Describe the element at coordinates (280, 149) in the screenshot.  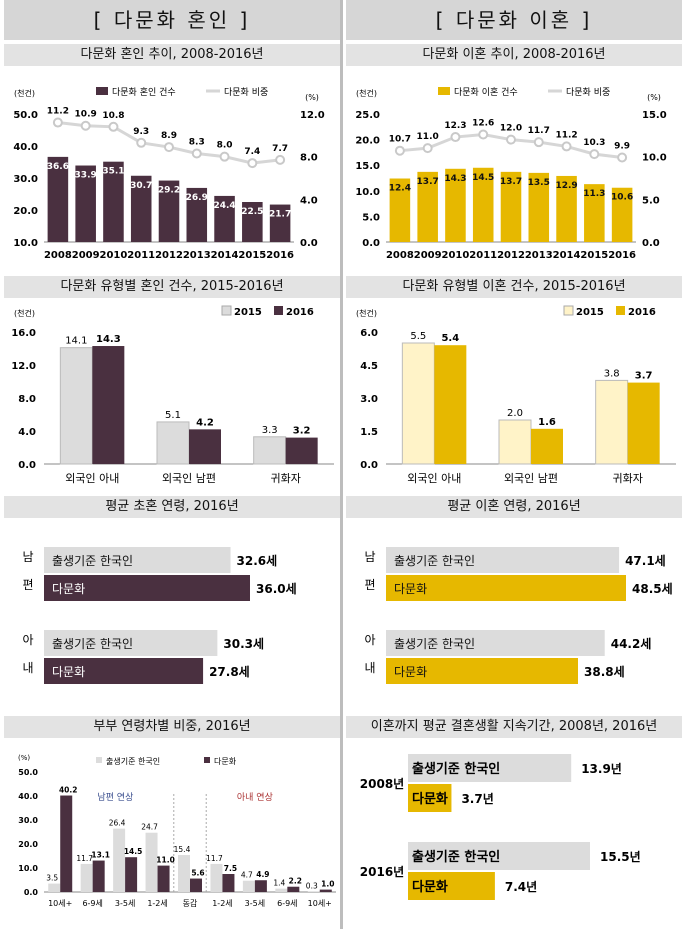
I see `ratio-value-label: 7.7` at that location.